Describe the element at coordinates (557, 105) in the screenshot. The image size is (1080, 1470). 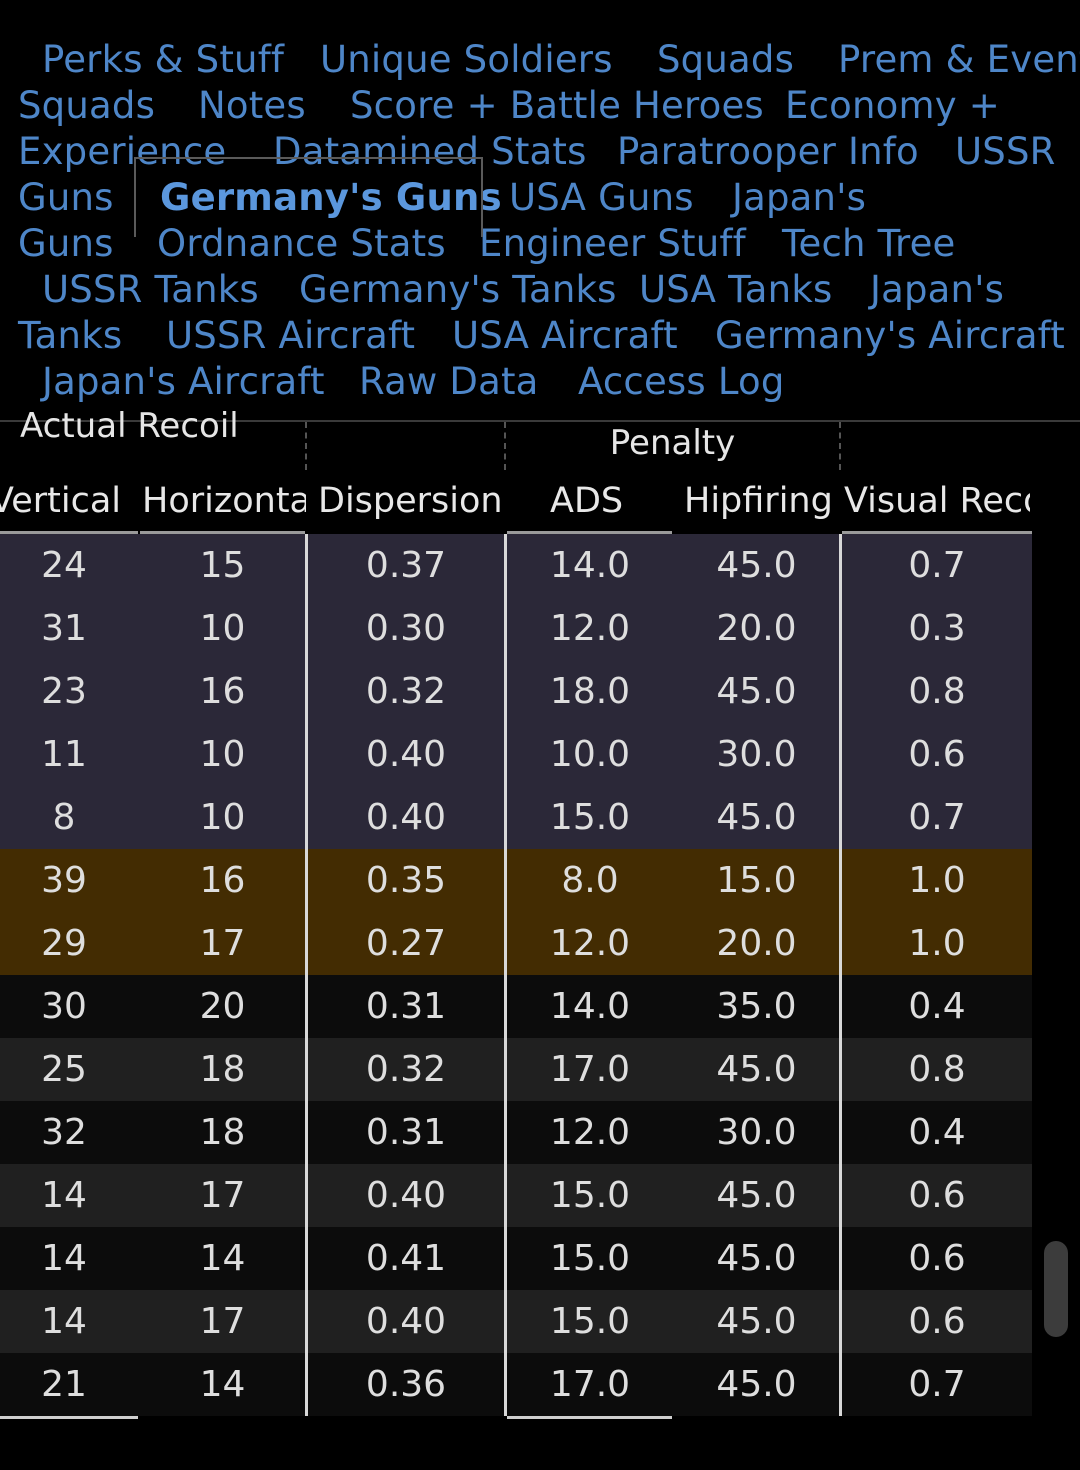
I see `tab-score-battle-heroes: Score + Battle Heroes` at that location.